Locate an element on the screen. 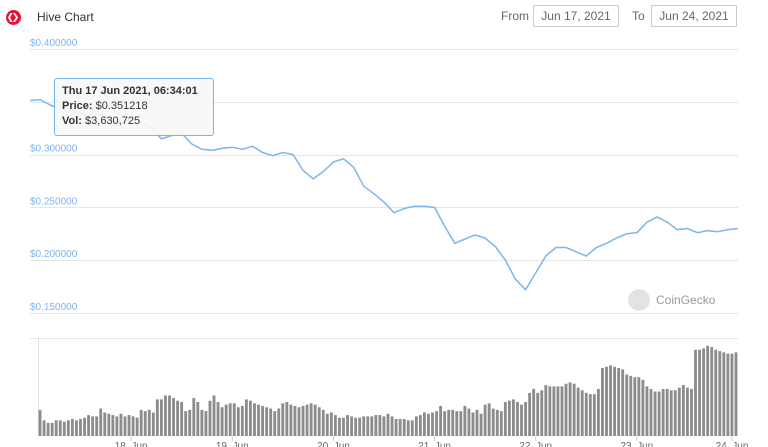  to-date-input: Jun 24, 2021 is located at coordinates (694, 16).